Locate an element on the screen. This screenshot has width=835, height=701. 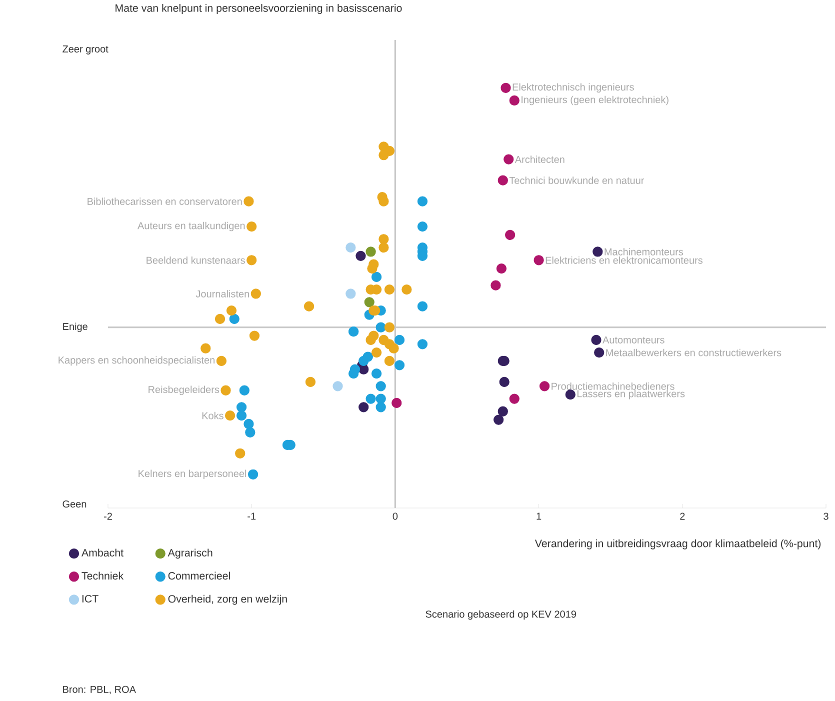
annotation: Bibliothecarissen en conservatoren is located at coordinates (165, 201).